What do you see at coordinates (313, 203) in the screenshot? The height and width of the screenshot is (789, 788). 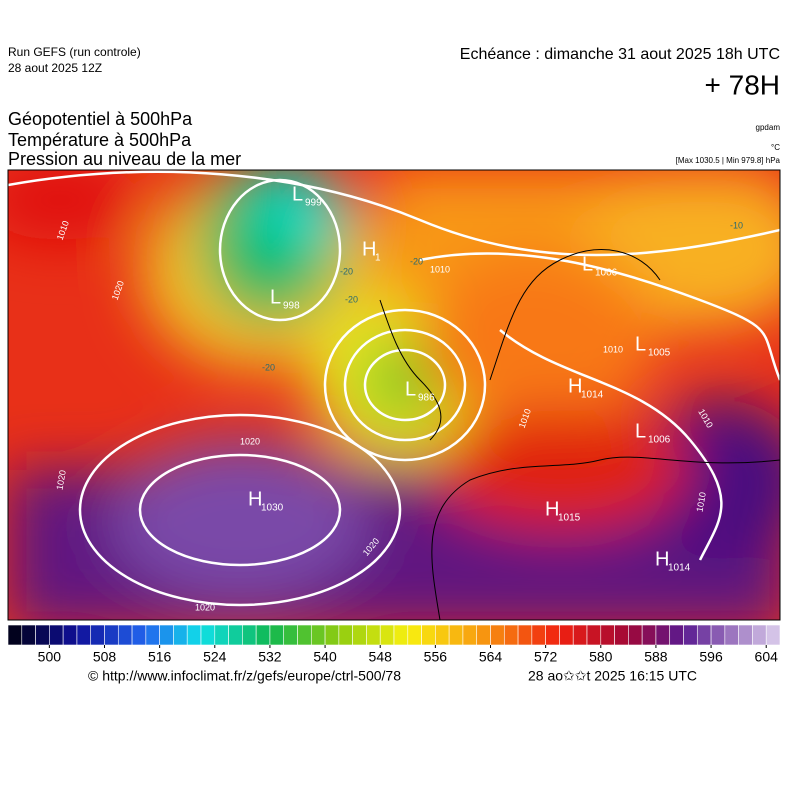 I see `center-value: 999` at bounding box center [313, 203].